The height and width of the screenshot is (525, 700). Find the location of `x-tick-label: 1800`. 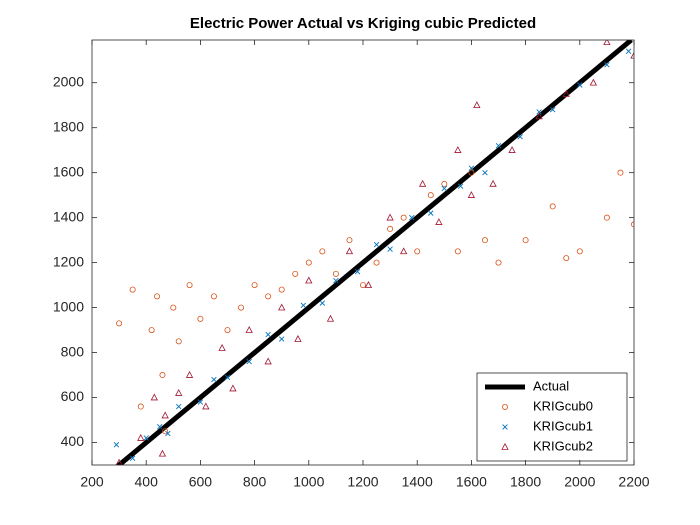

x-tick-label: 1800 is located at coordinates (525, 482).